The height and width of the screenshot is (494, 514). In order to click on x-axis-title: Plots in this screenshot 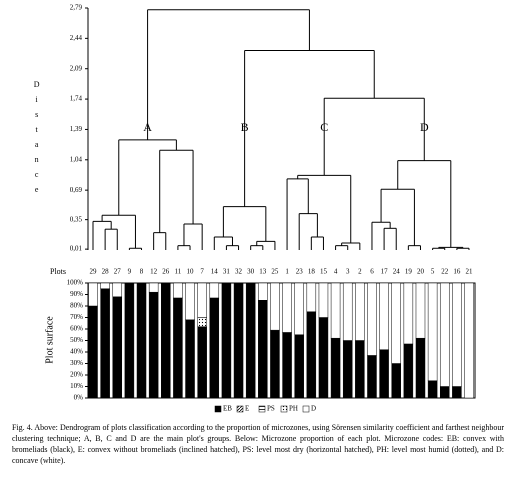, I will do `click(58, 271)`.